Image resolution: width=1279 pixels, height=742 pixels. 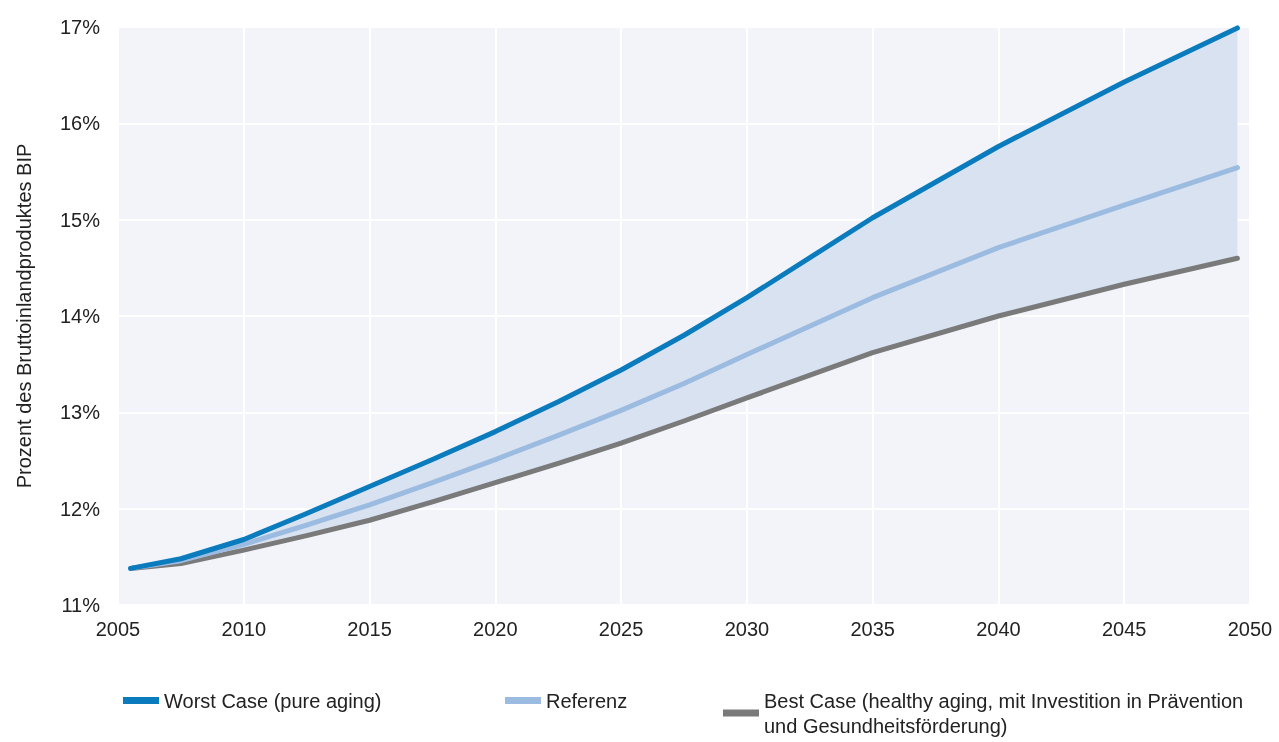 What do you see at coordinates (273, 700) in the screenshot?
I see `legend-label: Worst Case (pure aging)` at bounding box center [273, 700].